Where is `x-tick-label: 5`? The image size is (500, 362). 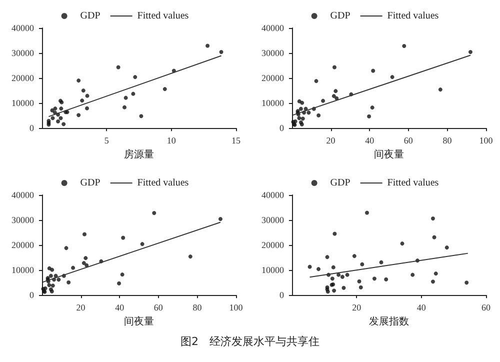 x-tick-label: 5 is located at coordinates (107, 141).